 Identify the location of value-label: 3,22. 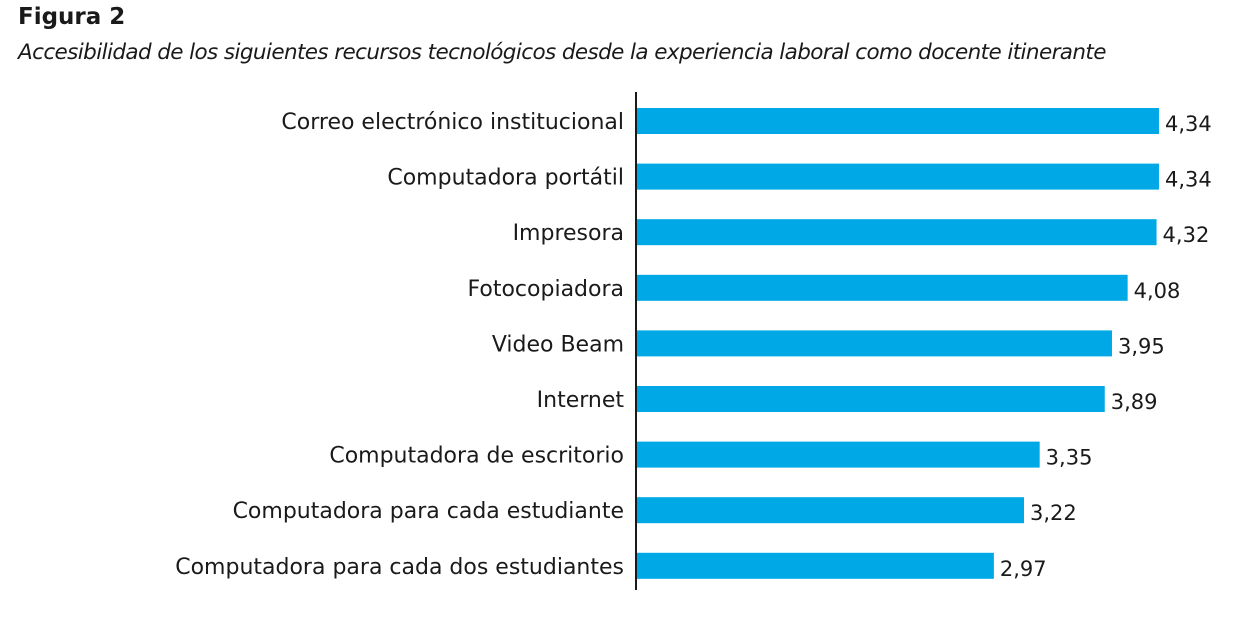
(1053, 513).